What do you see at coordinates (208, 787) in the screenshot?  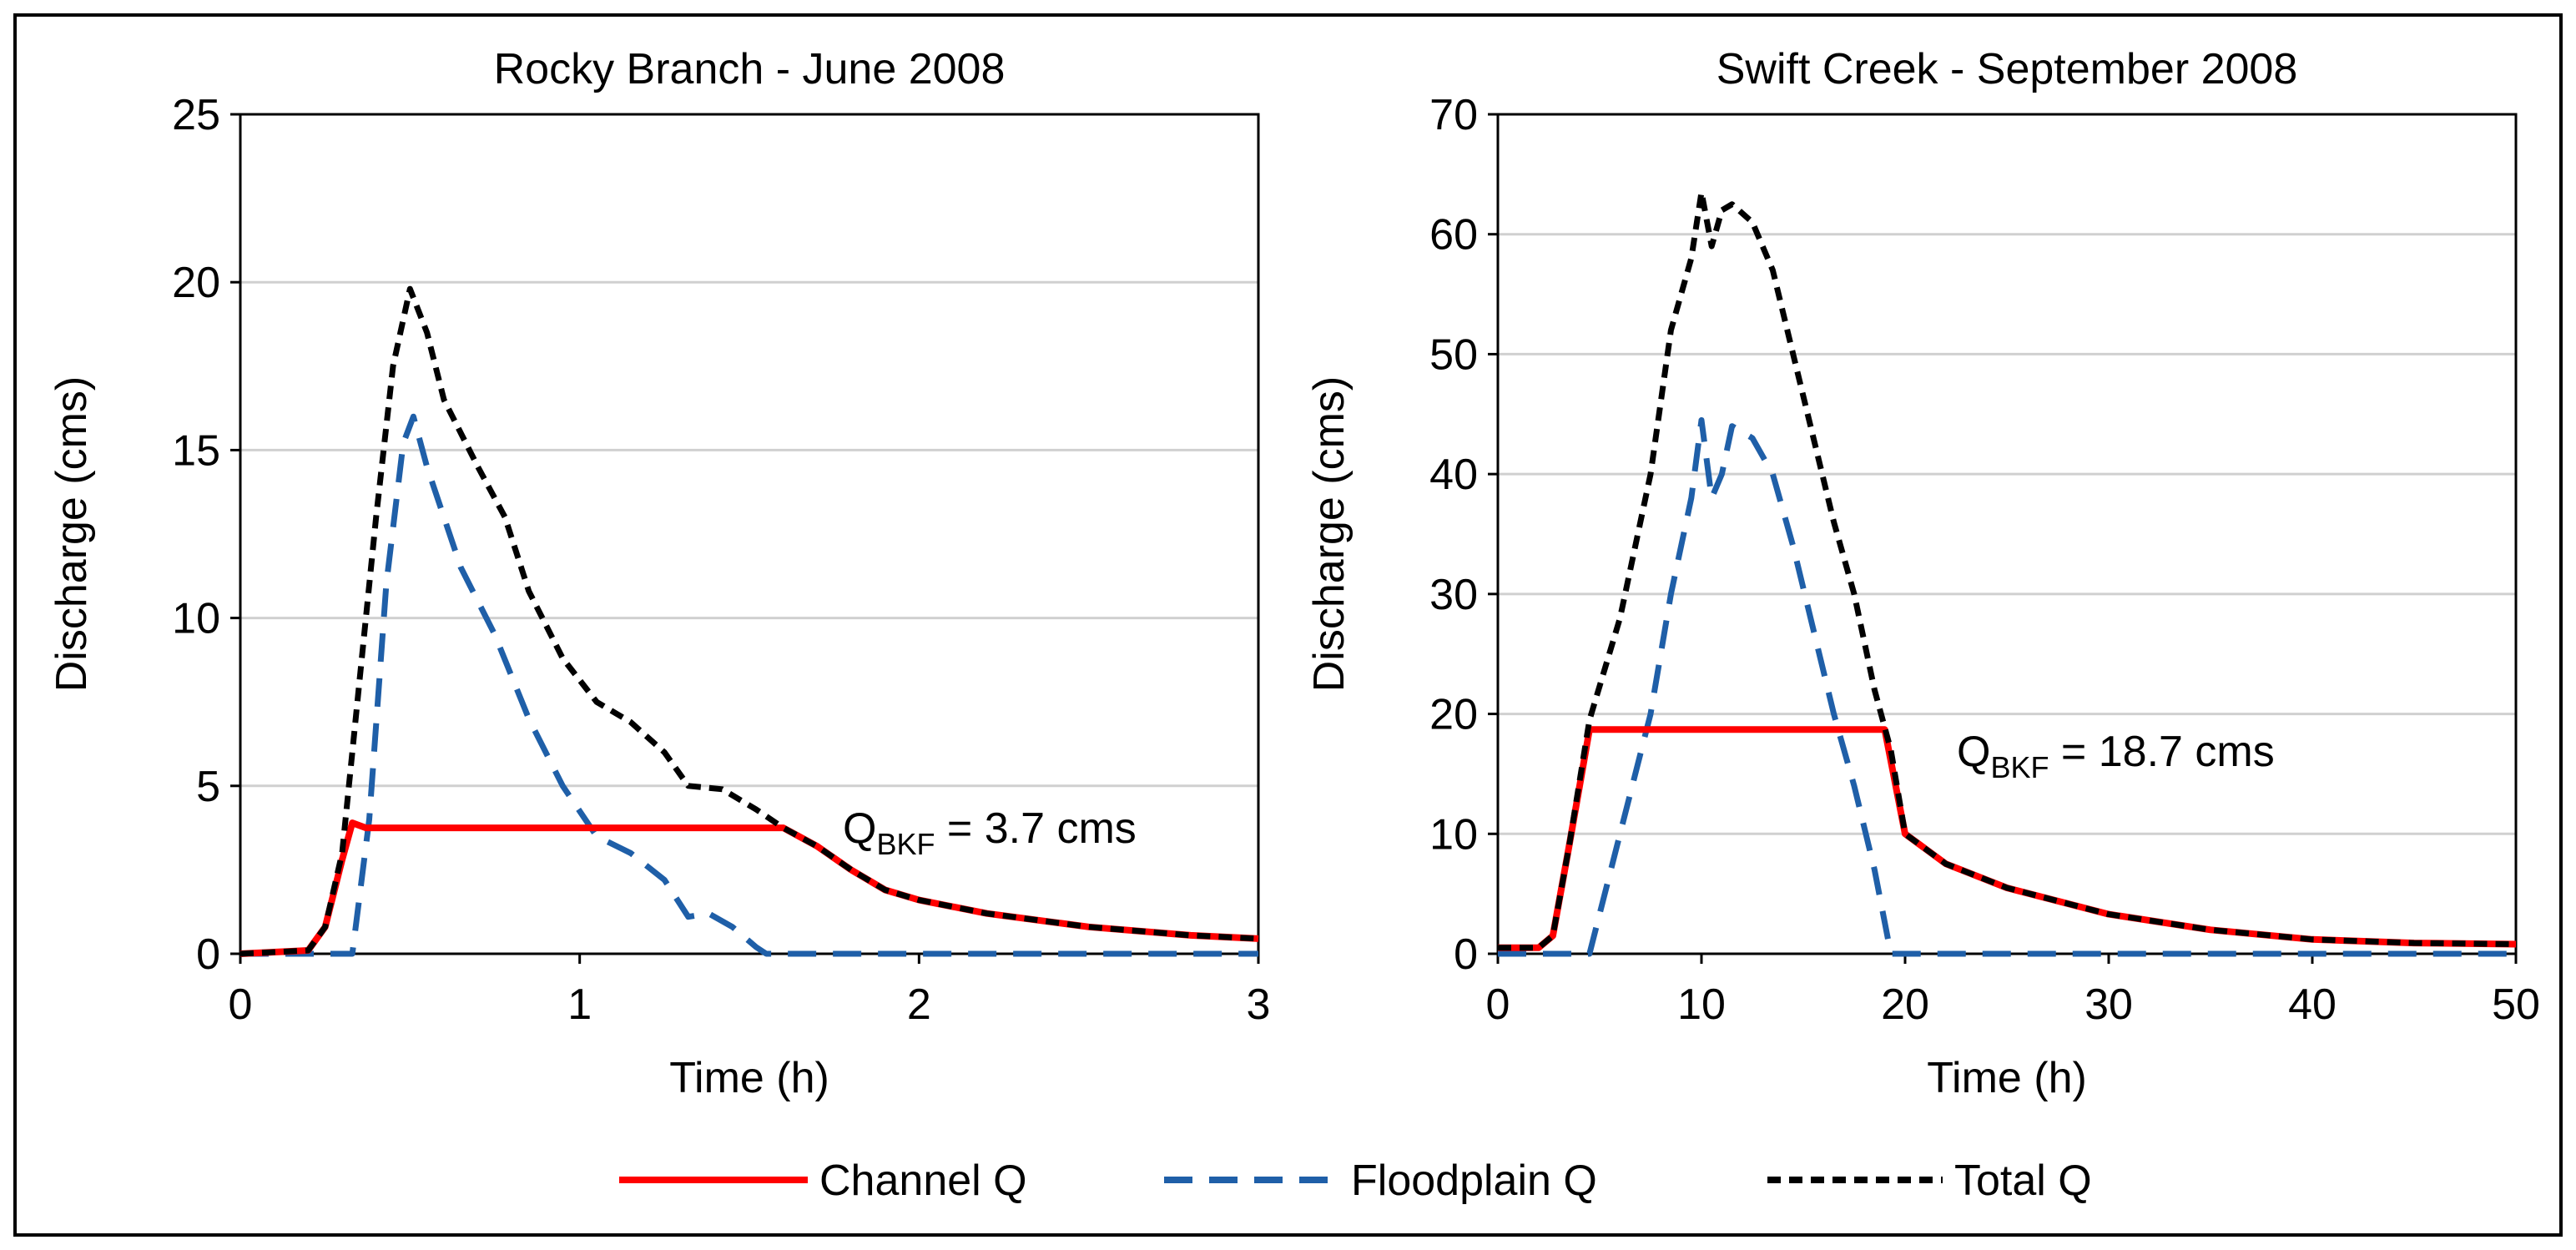 I see `y-tick-label: 5` at bounding box center [208, 787].